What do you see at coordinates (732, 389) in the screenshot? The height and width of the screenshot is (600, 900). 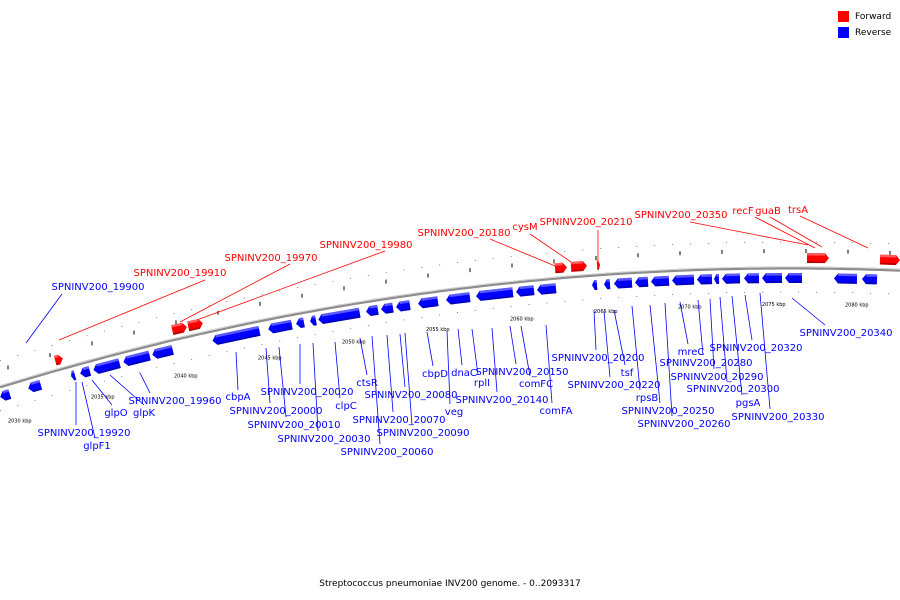 I see `gene-label: SPNINV200_20300` at bounding box center [732, 389].